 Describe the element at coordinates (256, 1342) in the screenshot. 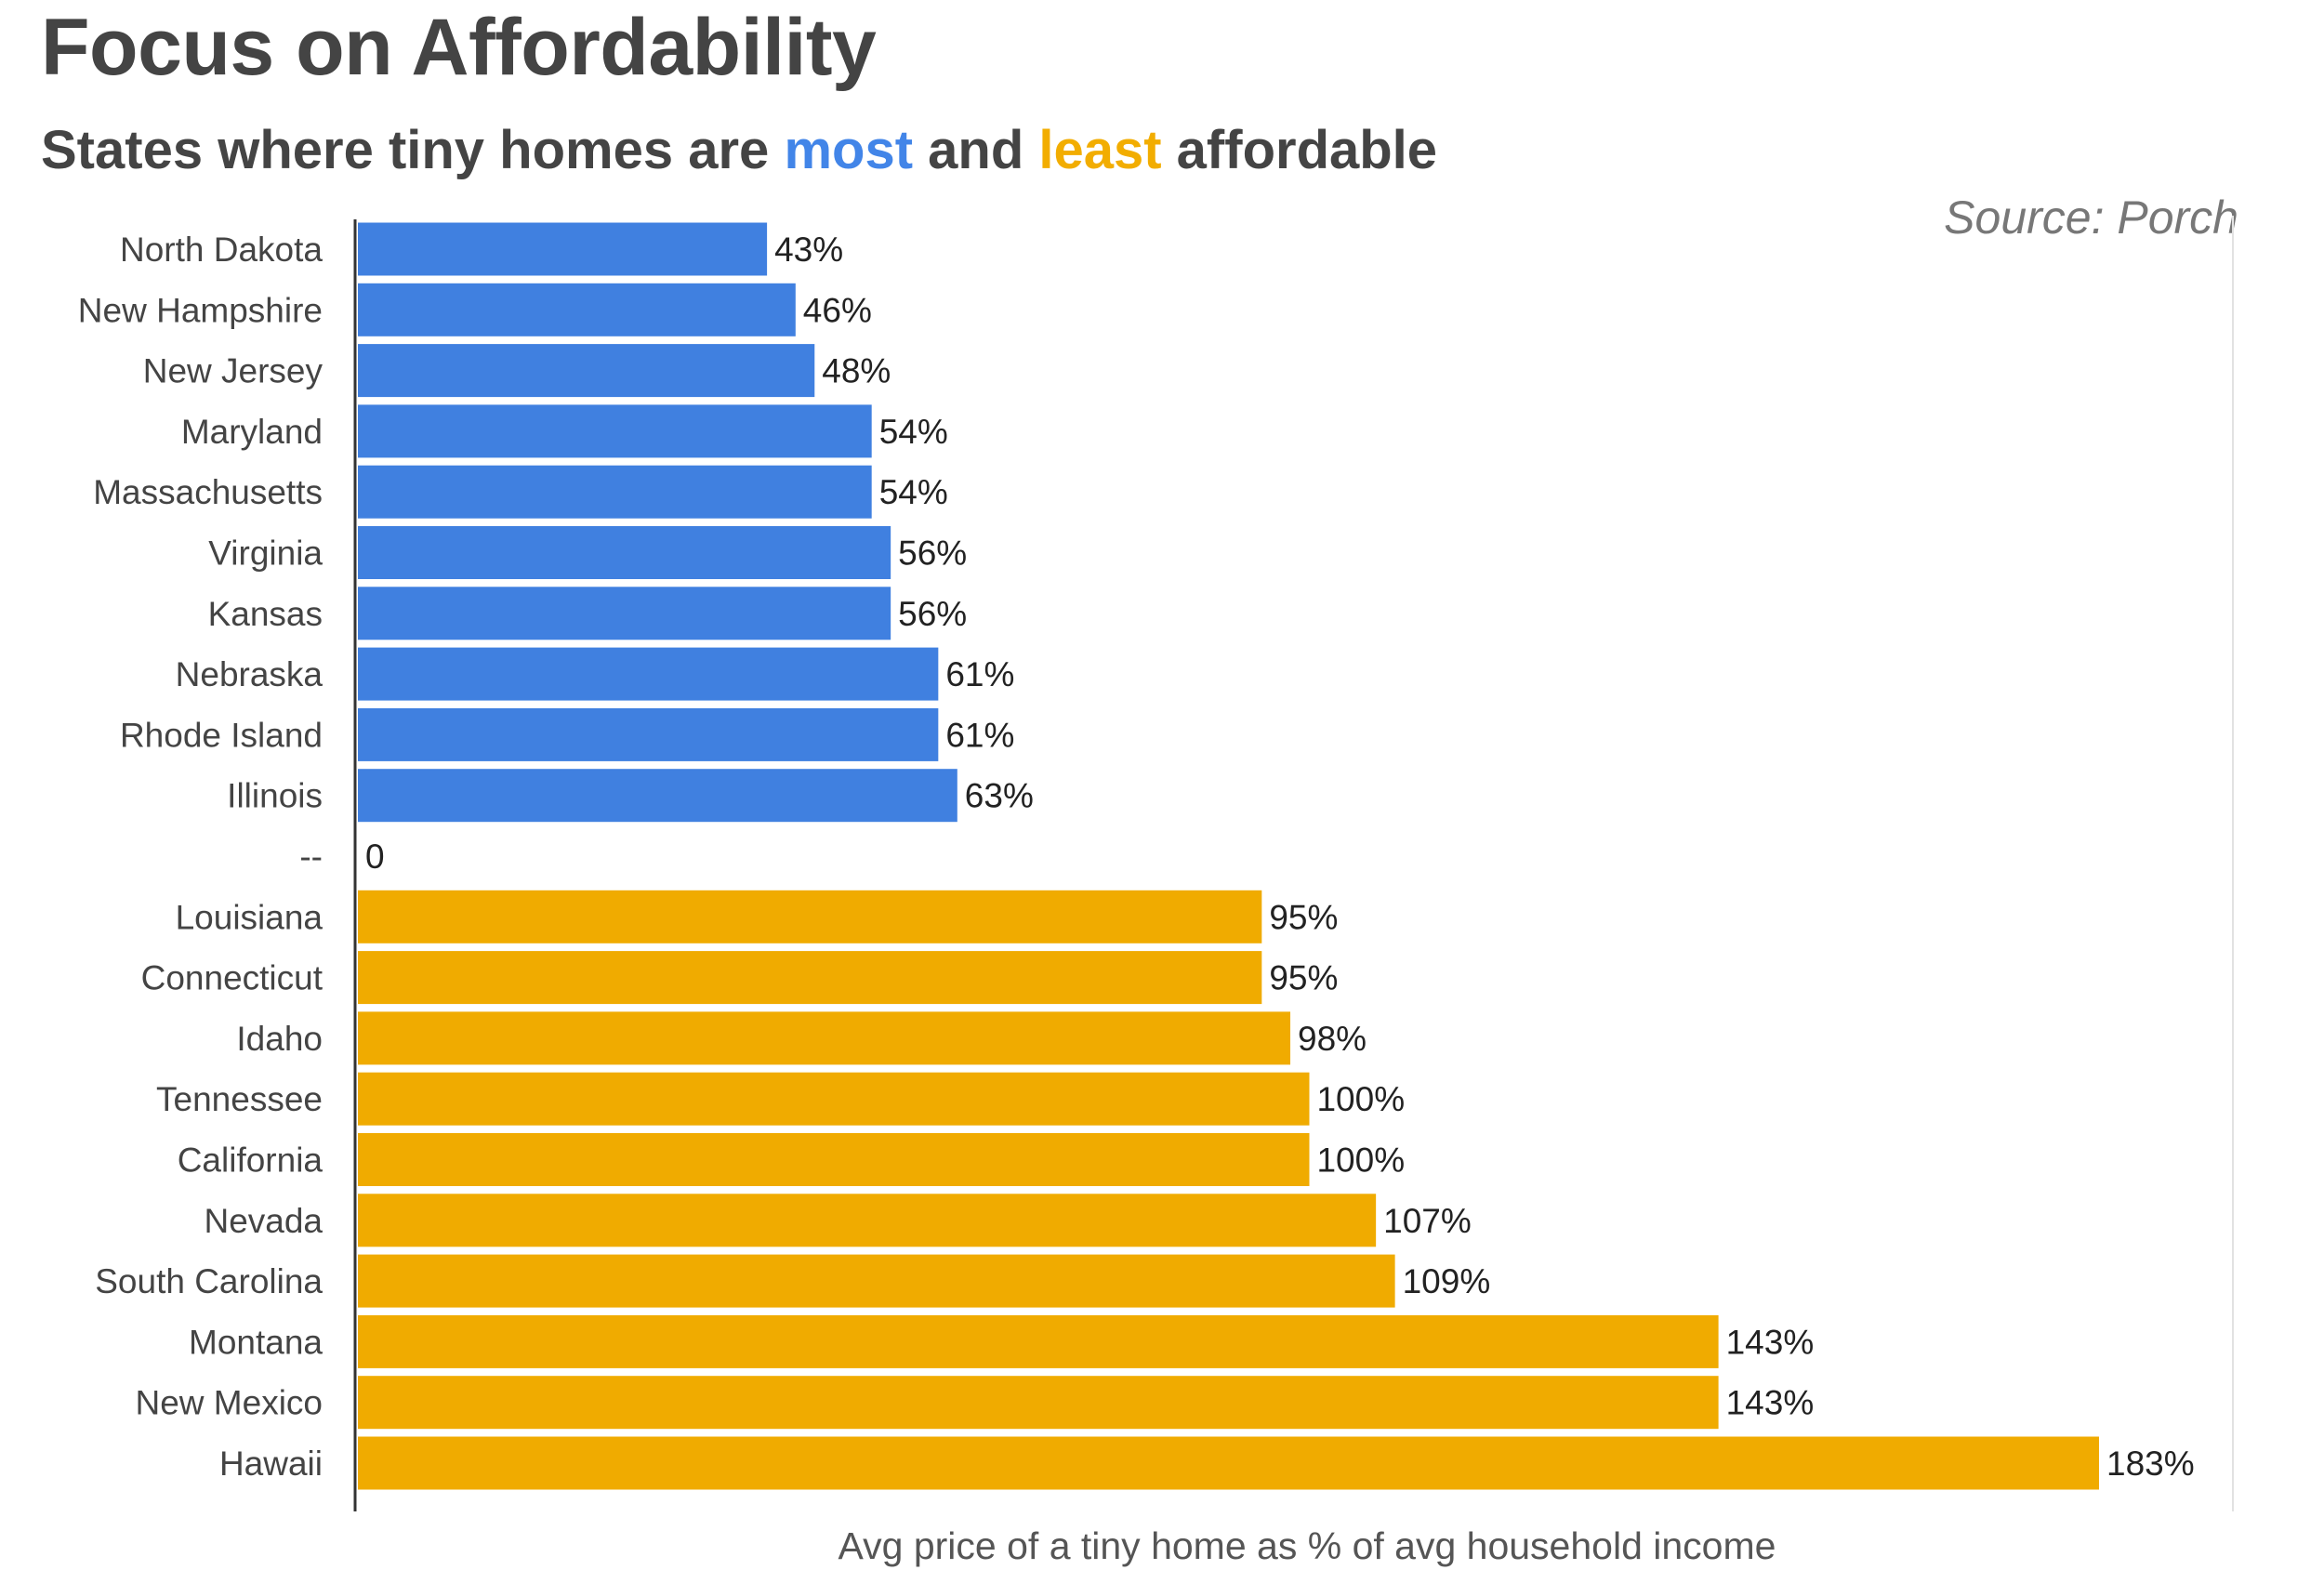

I see `category-label: Montana` at that location.